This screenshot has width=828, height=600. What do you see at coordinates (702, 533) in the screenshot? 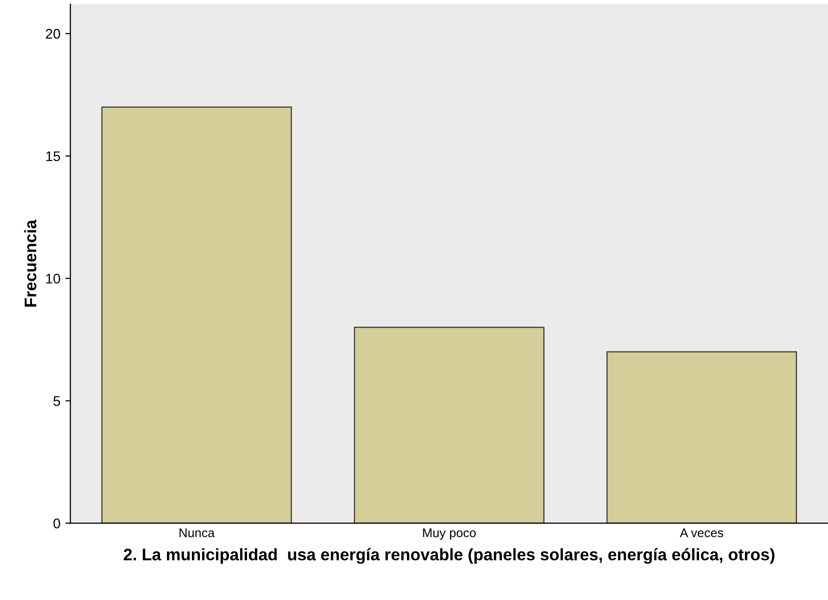
I see `x-tick-label: A veces` at bounding box center [702, 533].